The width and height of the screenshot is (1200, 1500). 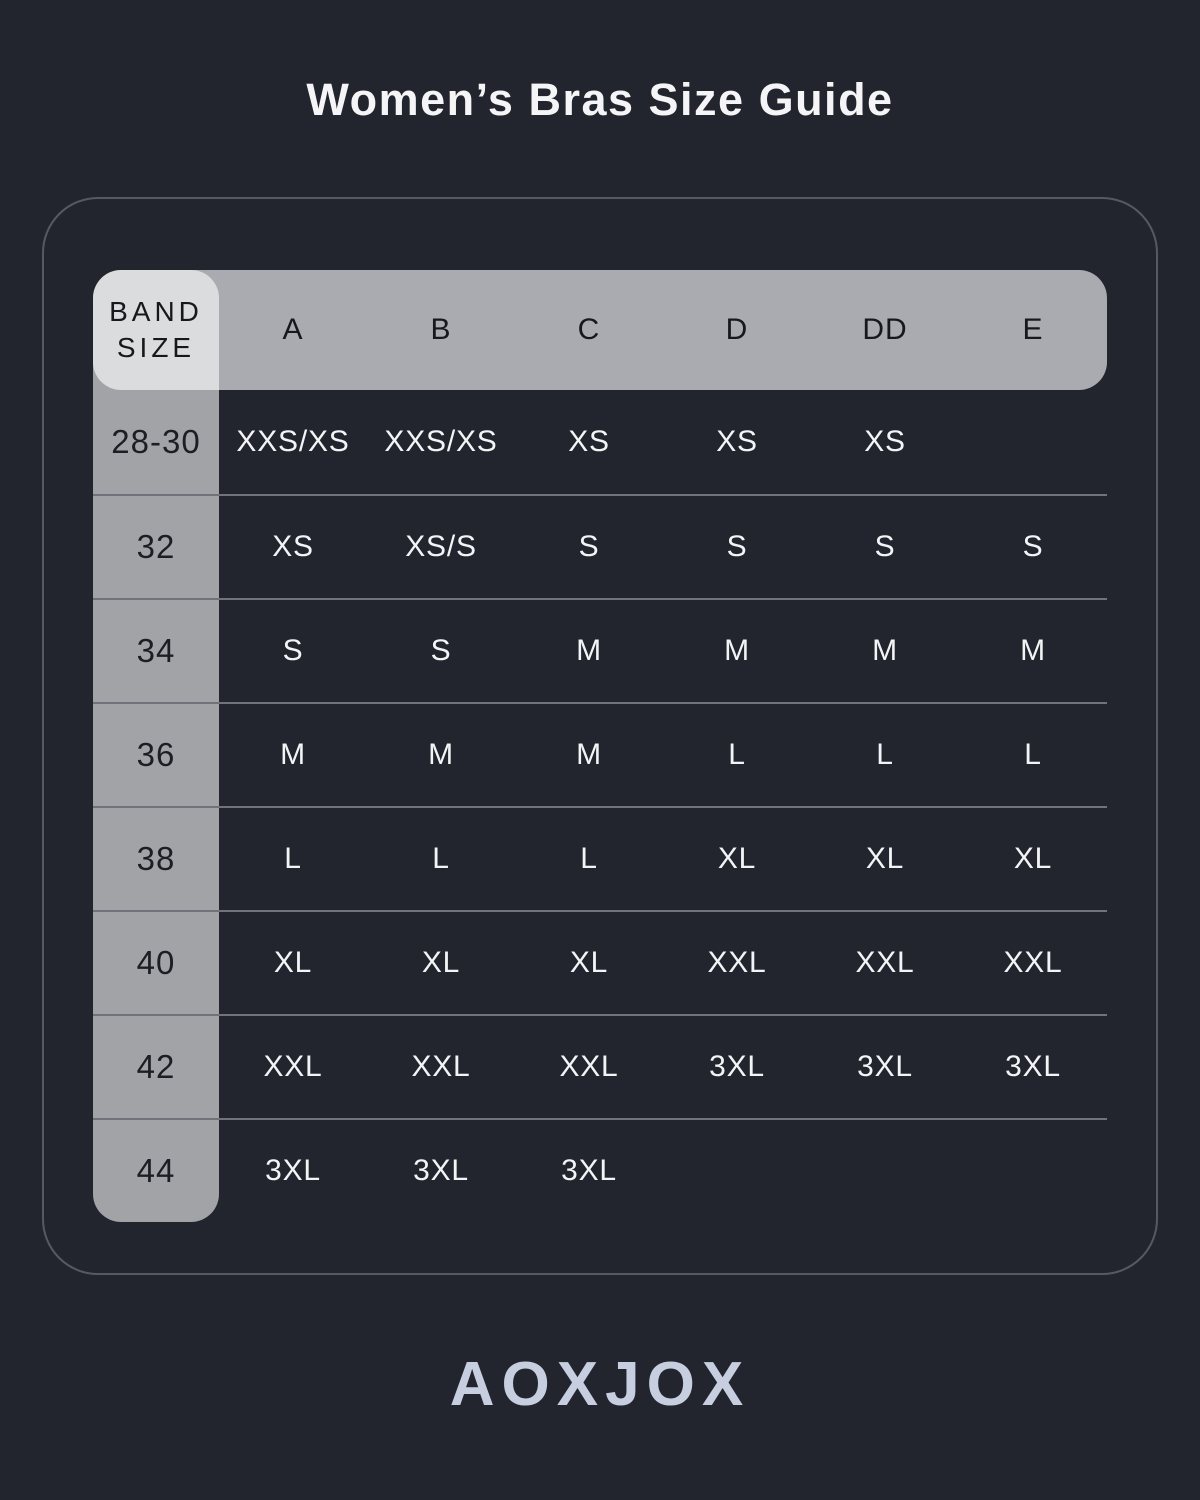 I want to click on cup-column-header-c: C, so click(x=589, y=329).